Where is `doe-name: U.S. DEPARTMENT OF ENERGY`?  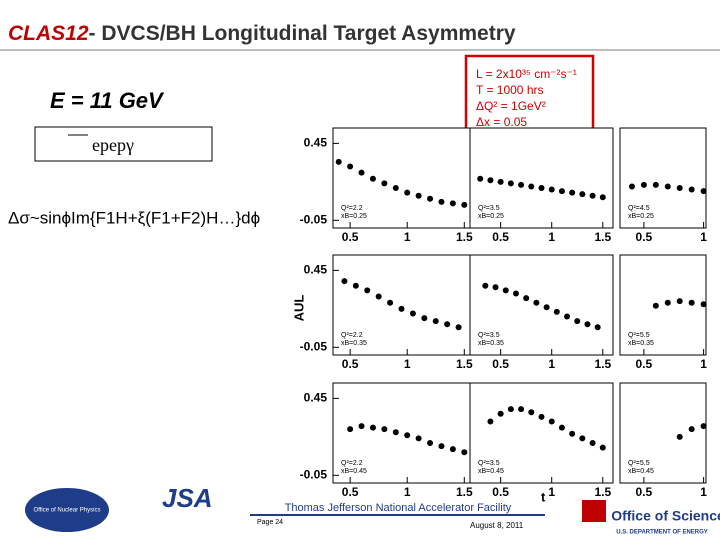 doe-name: U.S. DEPARTMENT OF ENERGY is located at coordinates (662, 533).